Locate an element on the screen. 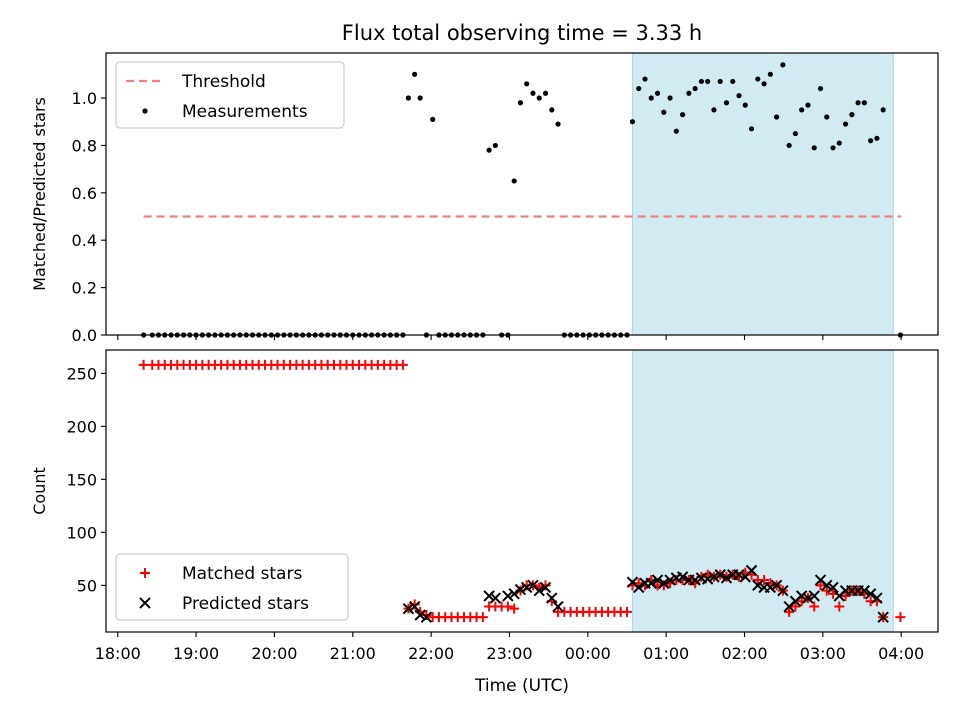 The image size is (960, 720). legend-predicted-label: Predicted stars is located at coordinates (245, 604).